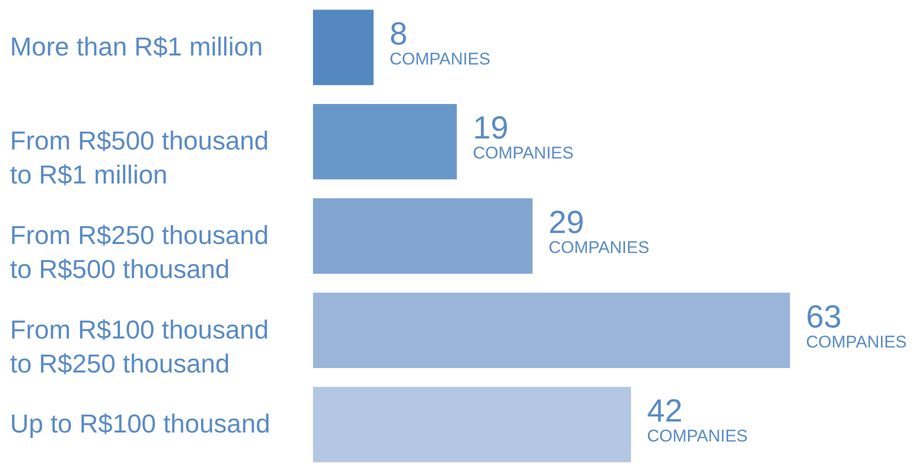 The height and width of the screenshot is (470, 921). I want to click on y-tick-label: More than R$1 million, so click(136, 46).